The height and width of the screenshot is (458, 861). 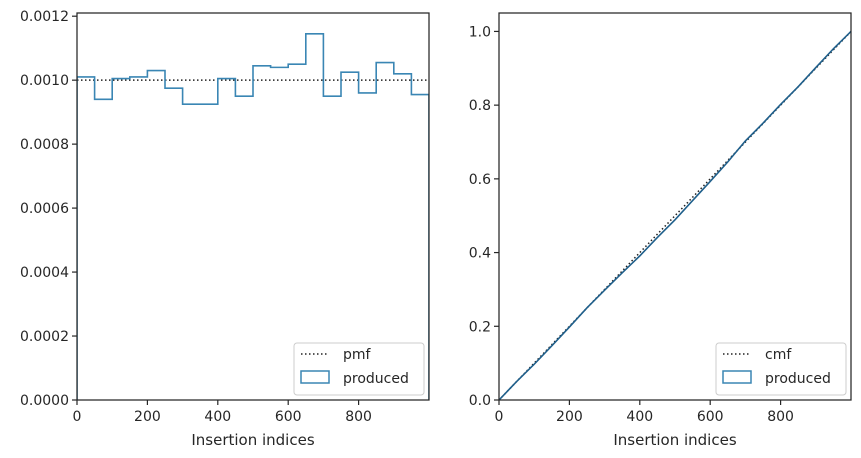 What do you see at coordinates (480, 32) in the screenshot?
I see `r-y-tick-label: 1.0` at bounding box center [480, 32].